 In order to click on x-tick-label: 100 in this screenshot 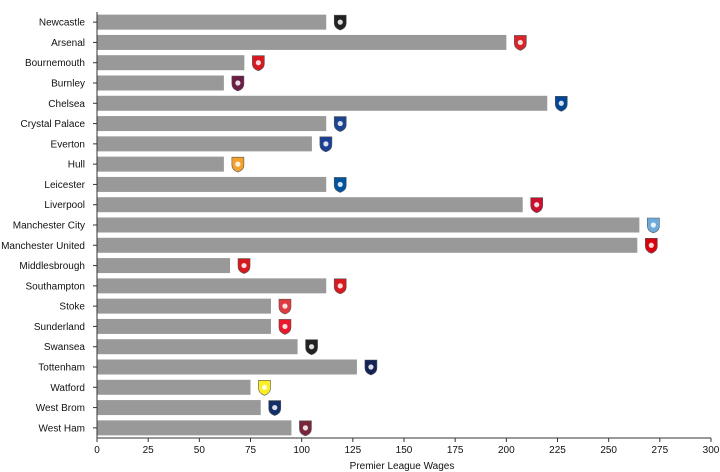, I will do `click(301, 450)`.